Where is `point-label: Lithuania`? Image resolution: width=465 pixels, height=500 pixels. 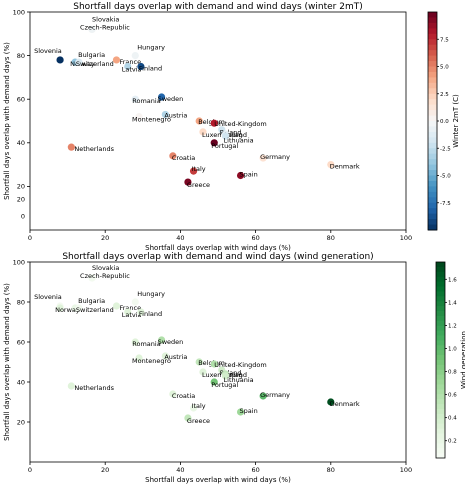
point-label: Lithuania is located at coordinates (239, 140).